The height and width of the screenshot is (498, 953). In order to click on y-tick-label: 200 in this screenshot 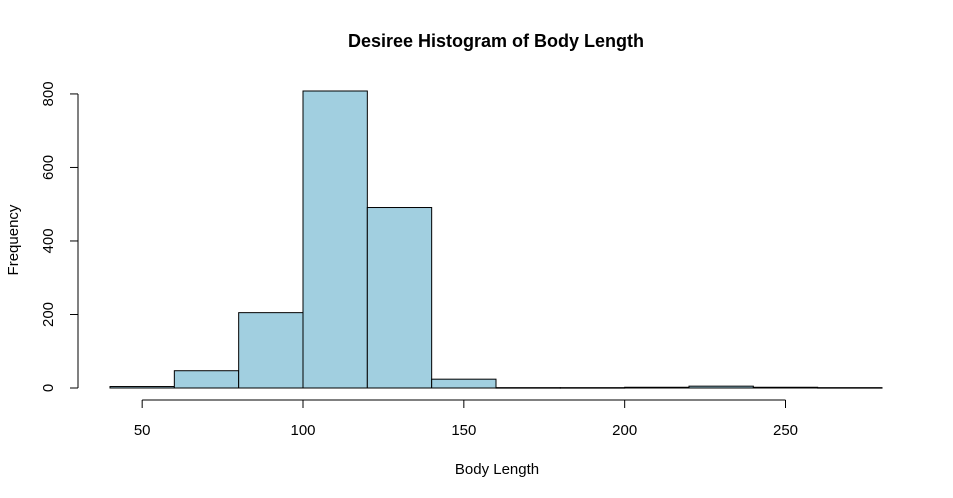, I will do `click(48, 314)`.